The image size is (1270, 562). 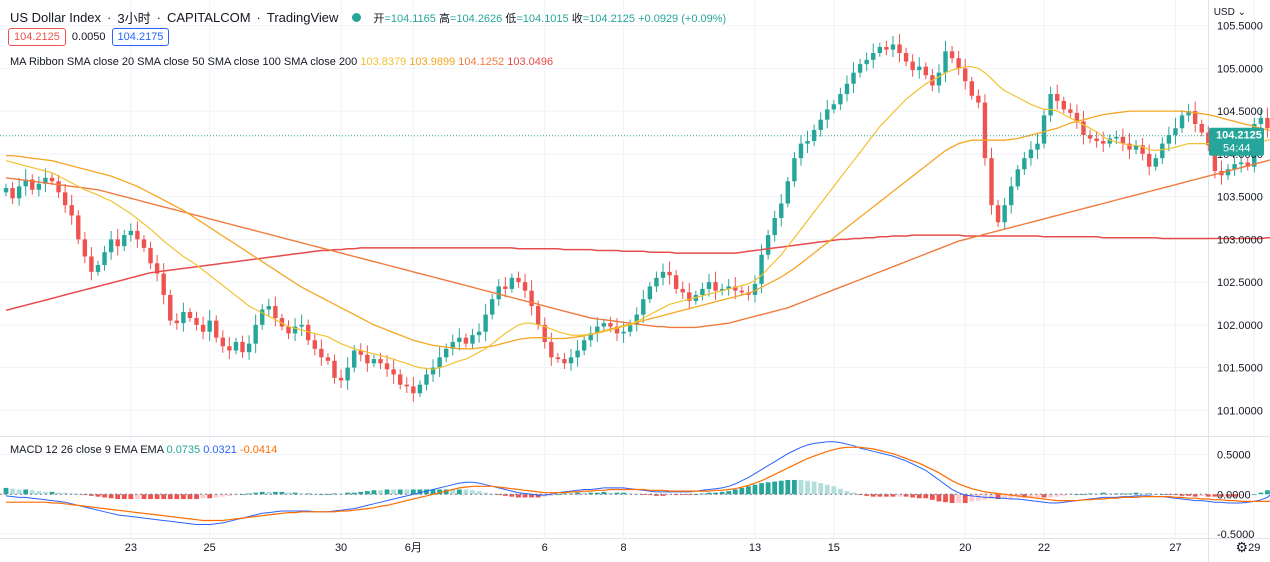 I want to click on price-axis-label: 103.0000, so click(x=1240, y=240).